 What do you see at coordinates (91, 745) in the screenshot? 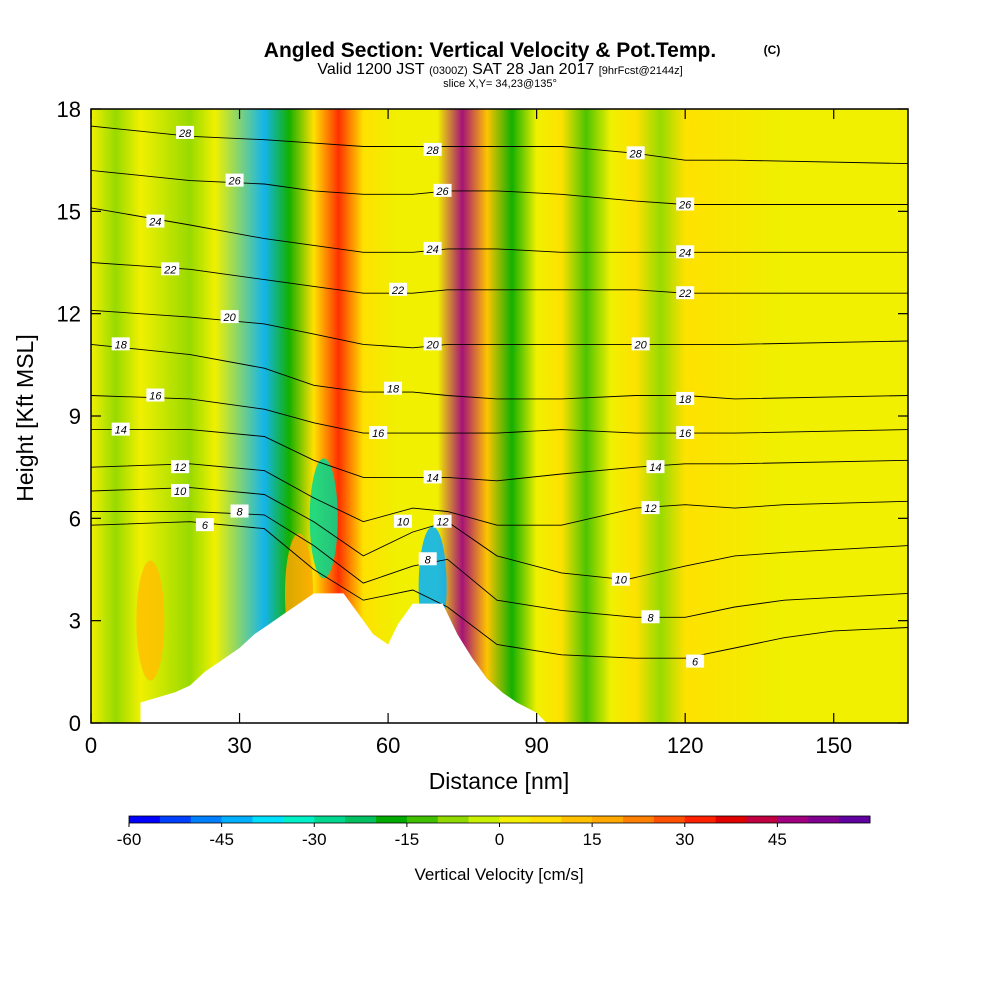
I see `x-tick-label: 0` at bounding box center [91, 745].